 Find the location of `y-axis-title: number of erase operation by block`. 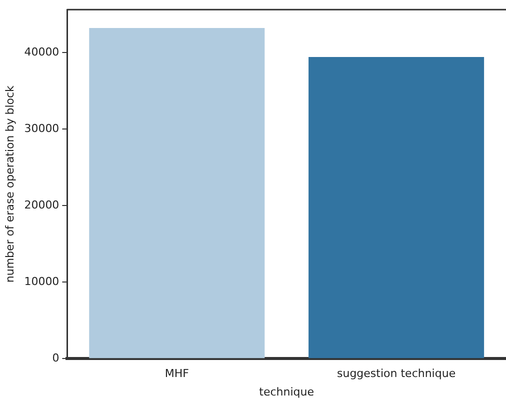

y-axis-title: number of erase operation by block is located at coordinates (9, 183).